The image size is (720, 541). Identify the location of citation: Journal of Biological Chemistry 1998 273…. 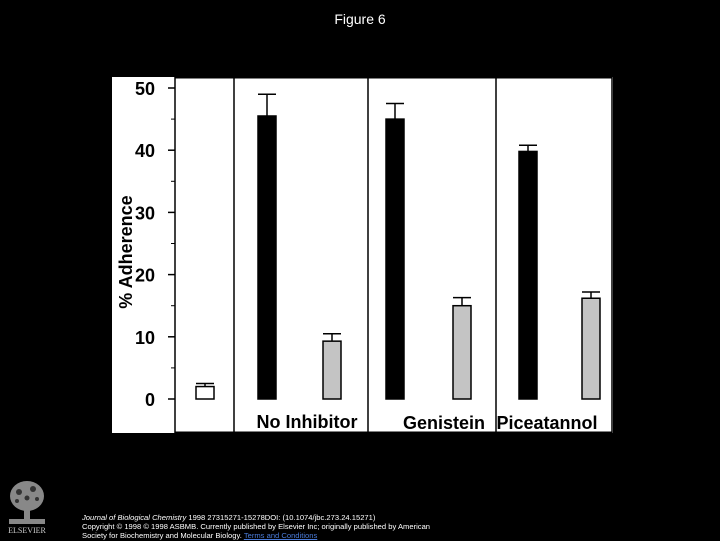
(392, 527).